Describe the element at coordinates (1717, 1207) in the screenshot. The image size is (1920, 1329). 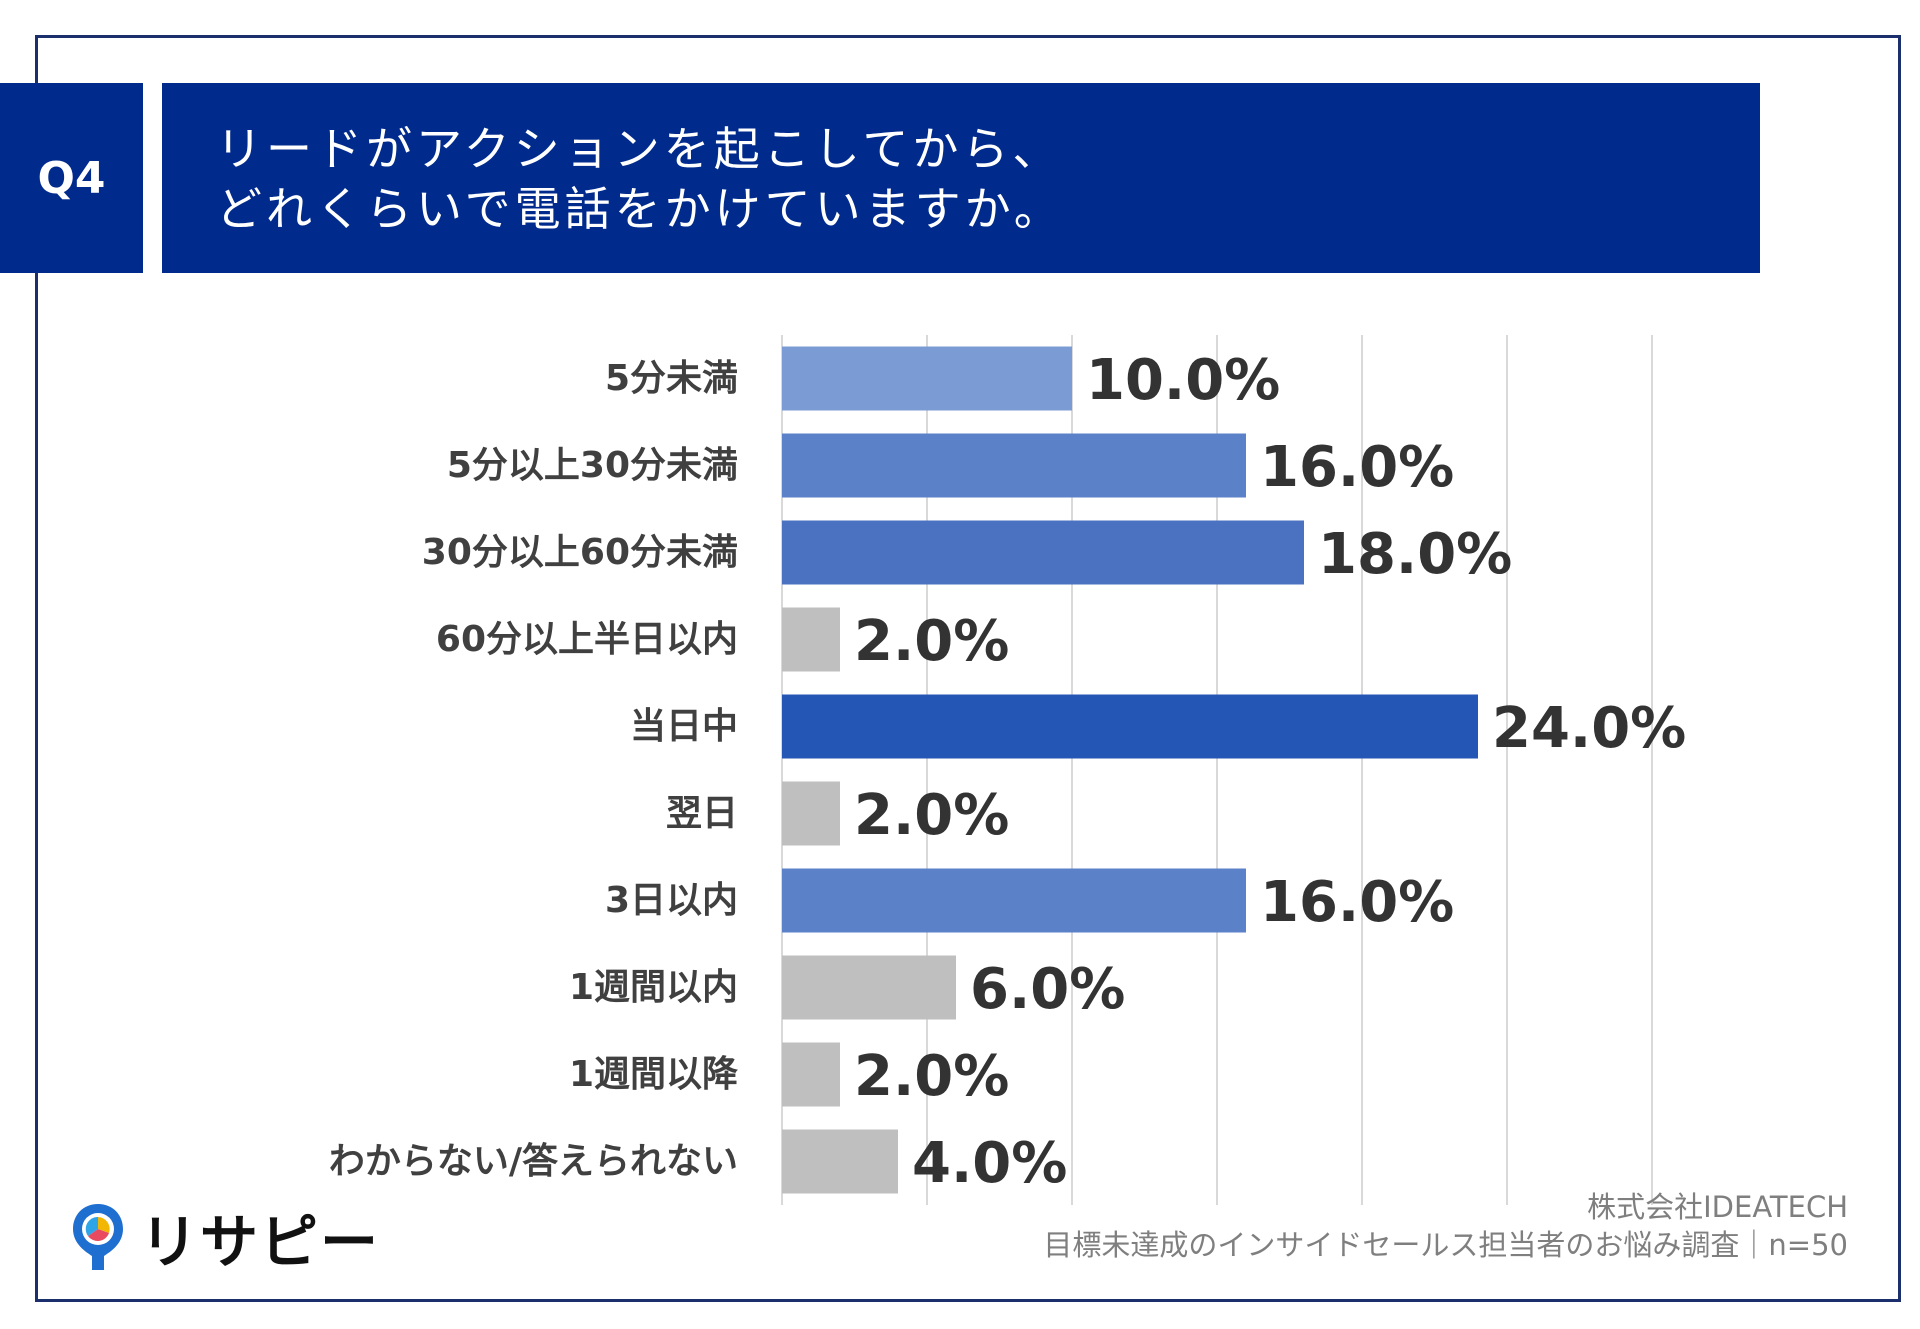
I see `footer-company: 株式会社IDEATECH` at that location.